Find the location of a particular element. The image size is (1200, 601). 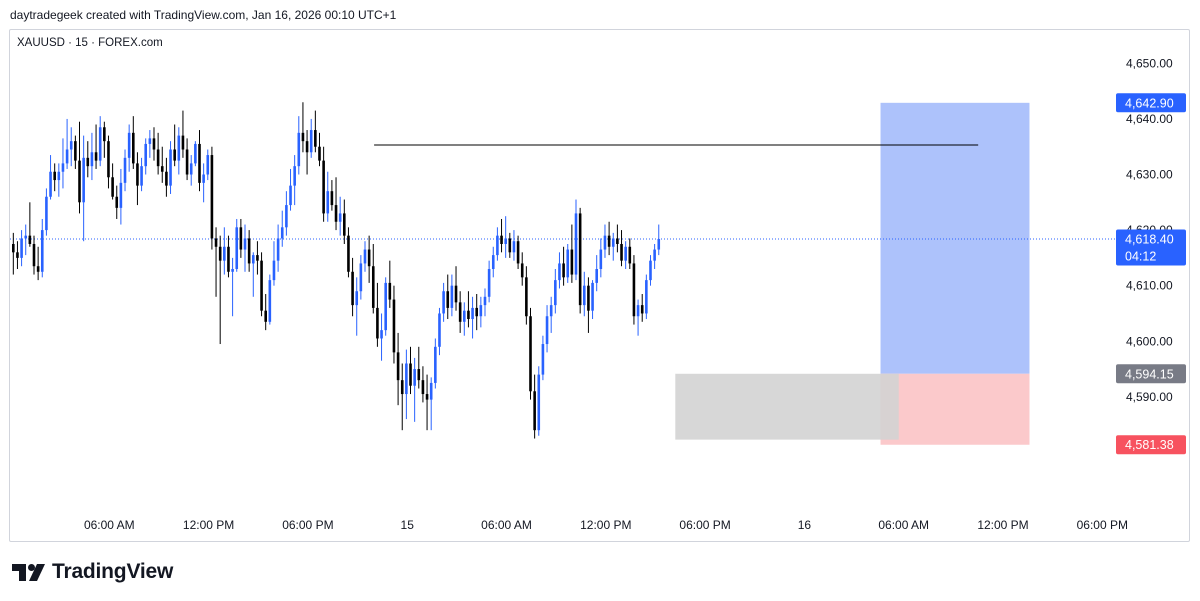

x-tick-label: 06:00 AM is located at coordinates (903, 525).